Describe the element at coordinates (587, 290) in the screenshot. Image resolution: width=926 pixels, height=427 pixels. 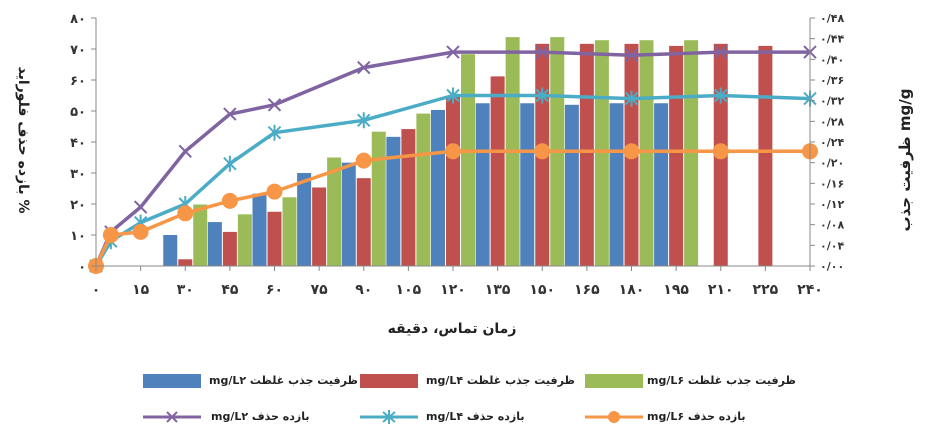
I see `x-tick-label: ۱۶۵` at that location.